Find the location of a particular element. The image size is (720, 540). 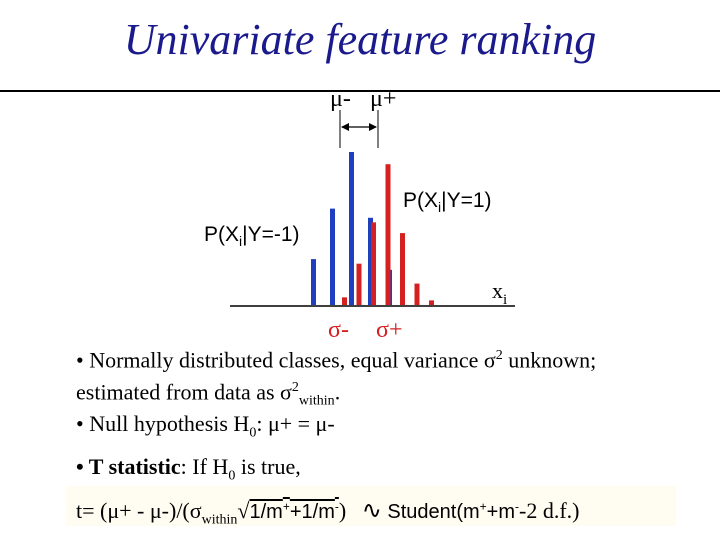

title-divider is located at coordinates (360, 91).